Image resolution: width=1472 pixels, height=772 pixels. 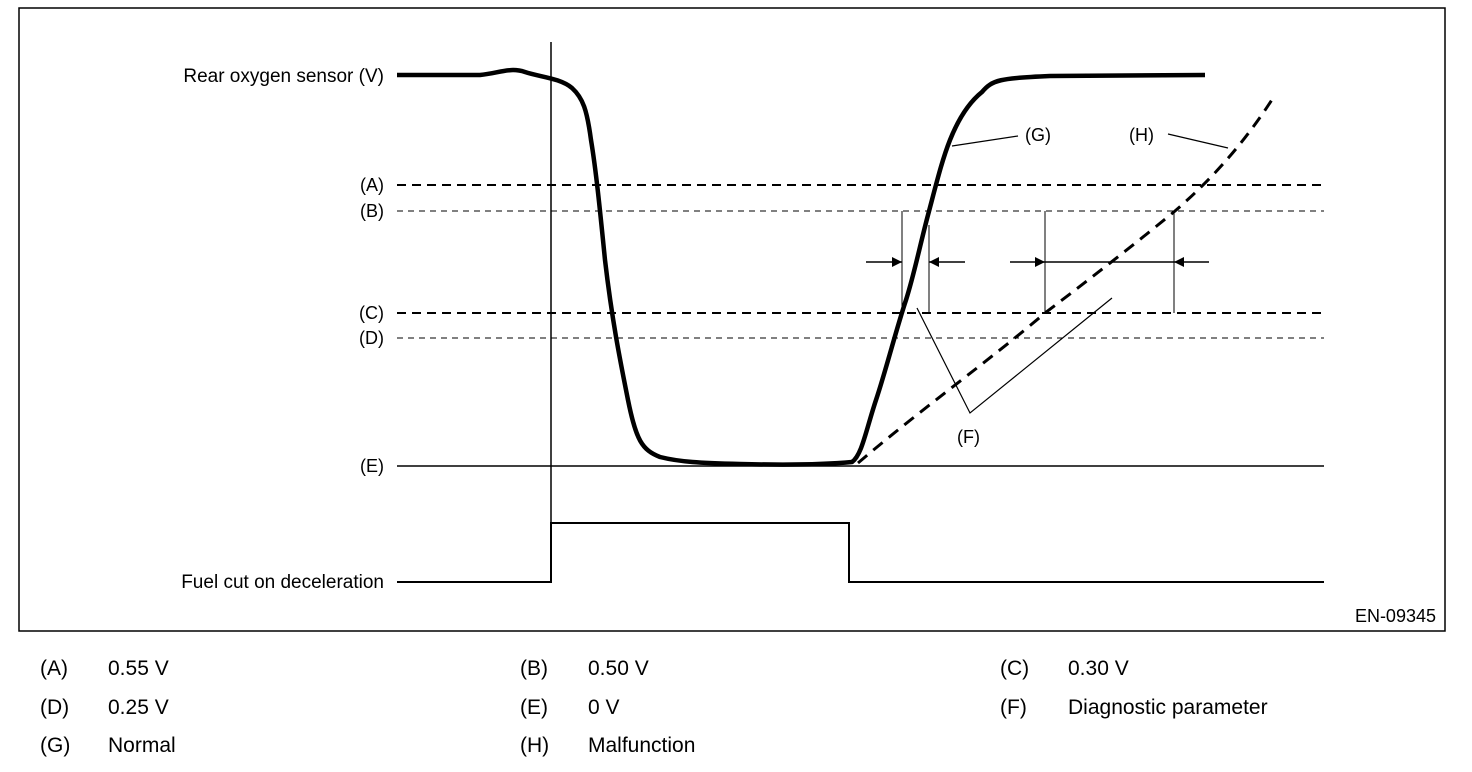 I want to click on normal-callout: (G), so click(x=1038, y=135).